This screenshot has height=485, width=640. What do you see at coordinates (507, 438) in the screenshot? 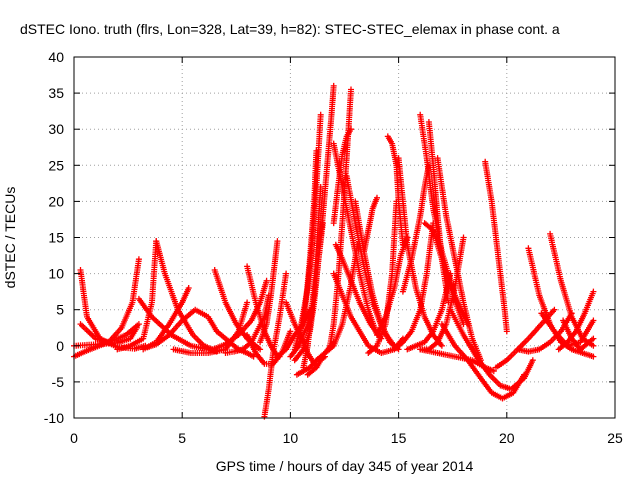
I see `x-tick-label: 20` at bounding box center [507, 438].